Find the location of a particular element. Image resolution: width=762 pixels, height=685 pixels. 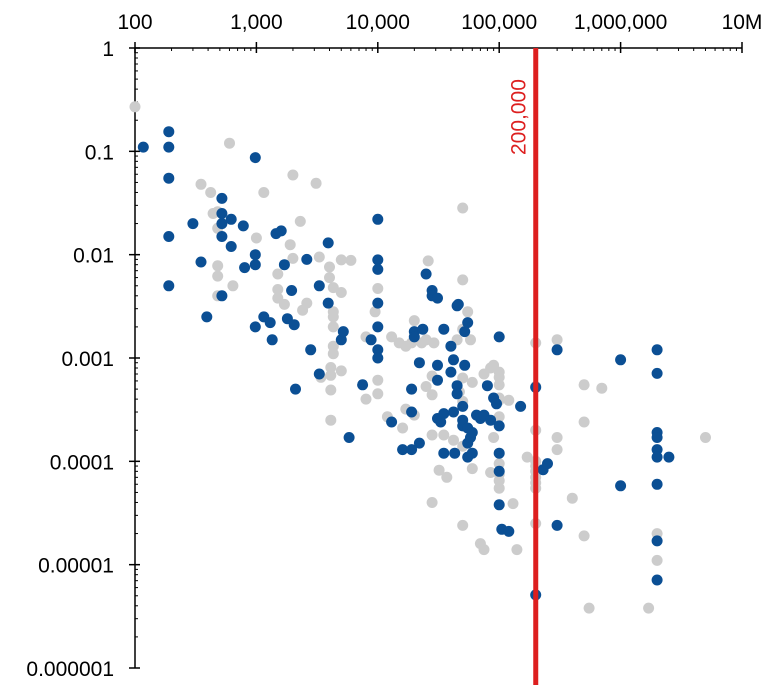

y-tick-label: 0.000001 is located at coordinates (70, 669).